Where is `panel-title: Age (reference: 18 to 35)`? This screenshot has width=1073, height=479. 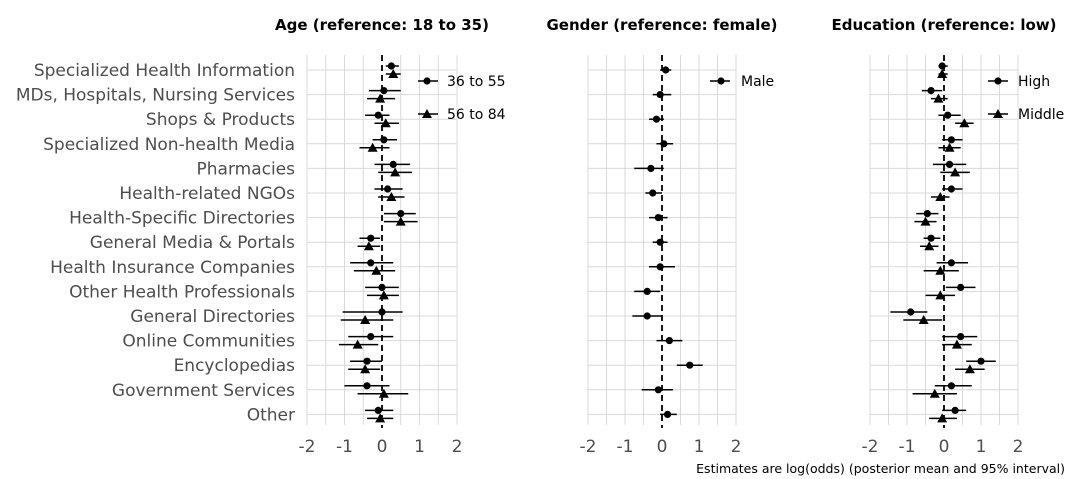
panel-title: Age (reference: 18 to 35) is located at coordinates (382, 25).